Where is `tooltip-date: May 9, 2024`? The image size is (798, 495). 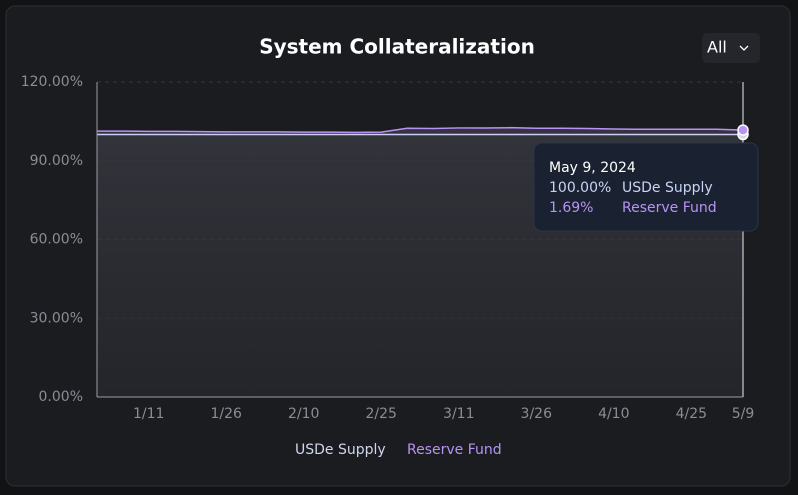 tooltip-date: May 9, 2024 is located at coordinates (592, 168).